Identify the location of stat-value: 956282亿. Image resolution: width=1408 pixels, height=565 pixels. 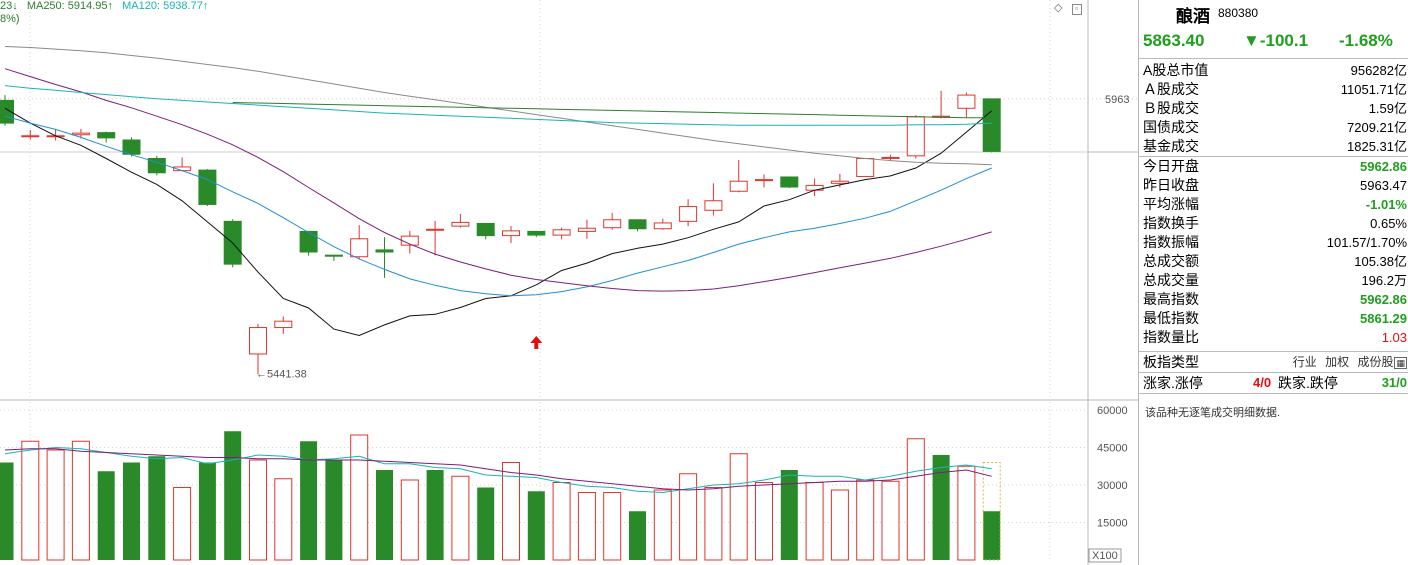
(1378, 70).